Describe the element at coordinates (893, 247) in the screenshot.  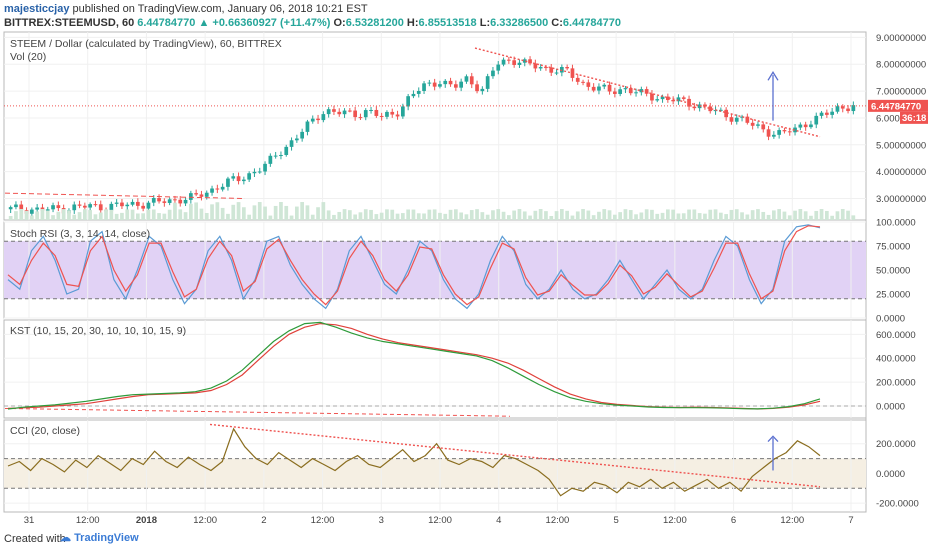
I see `y-tick-label: 75.0000` at that location.